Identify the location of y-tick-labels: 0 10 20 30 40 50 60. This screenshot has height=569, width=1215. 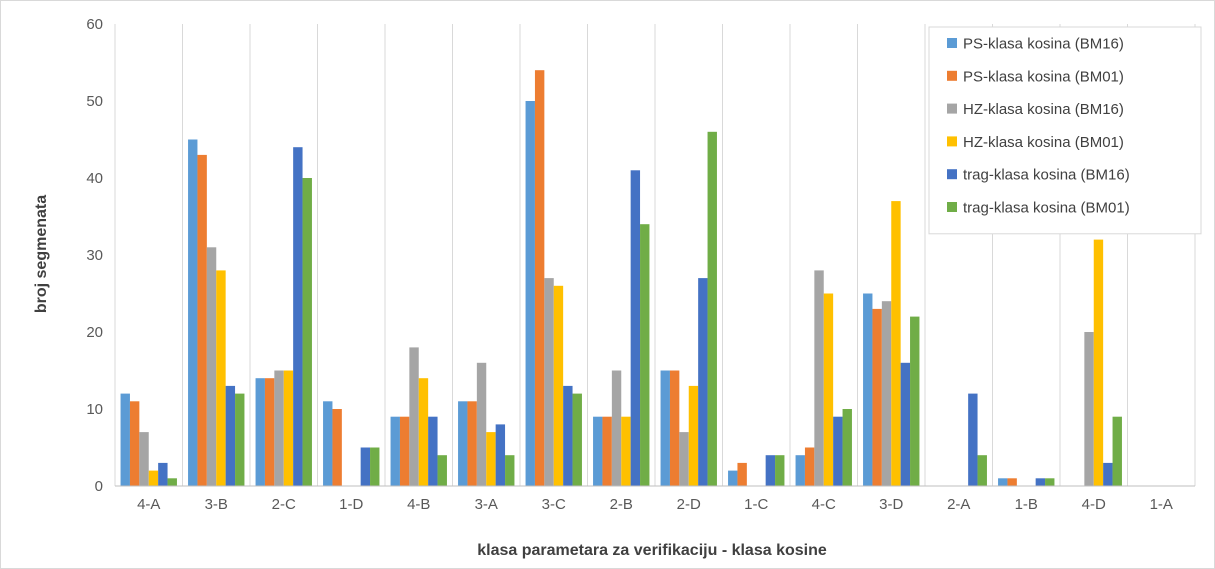
(94, 255).